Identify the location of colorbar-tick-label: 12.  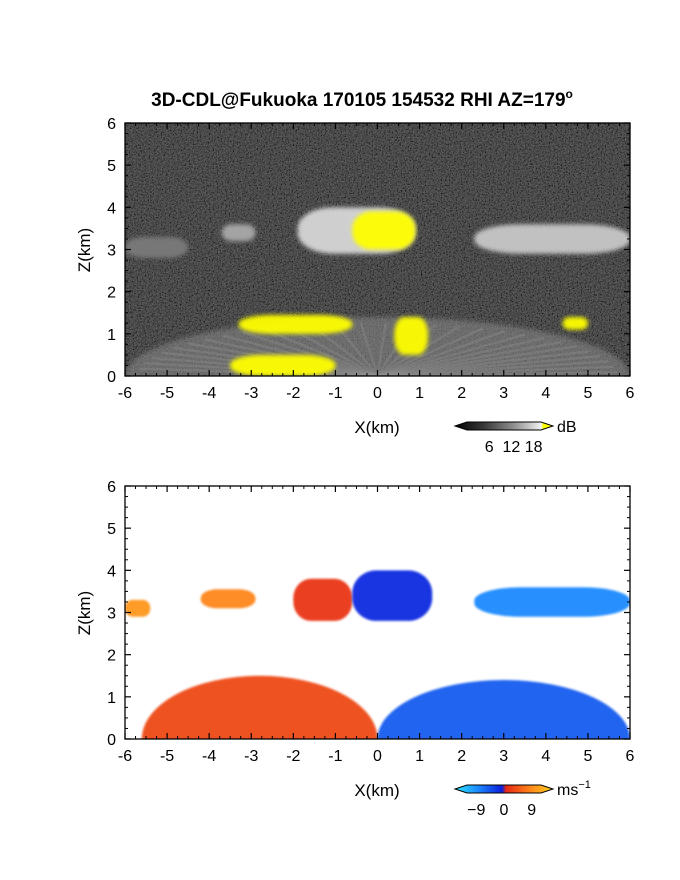
(512, 447).